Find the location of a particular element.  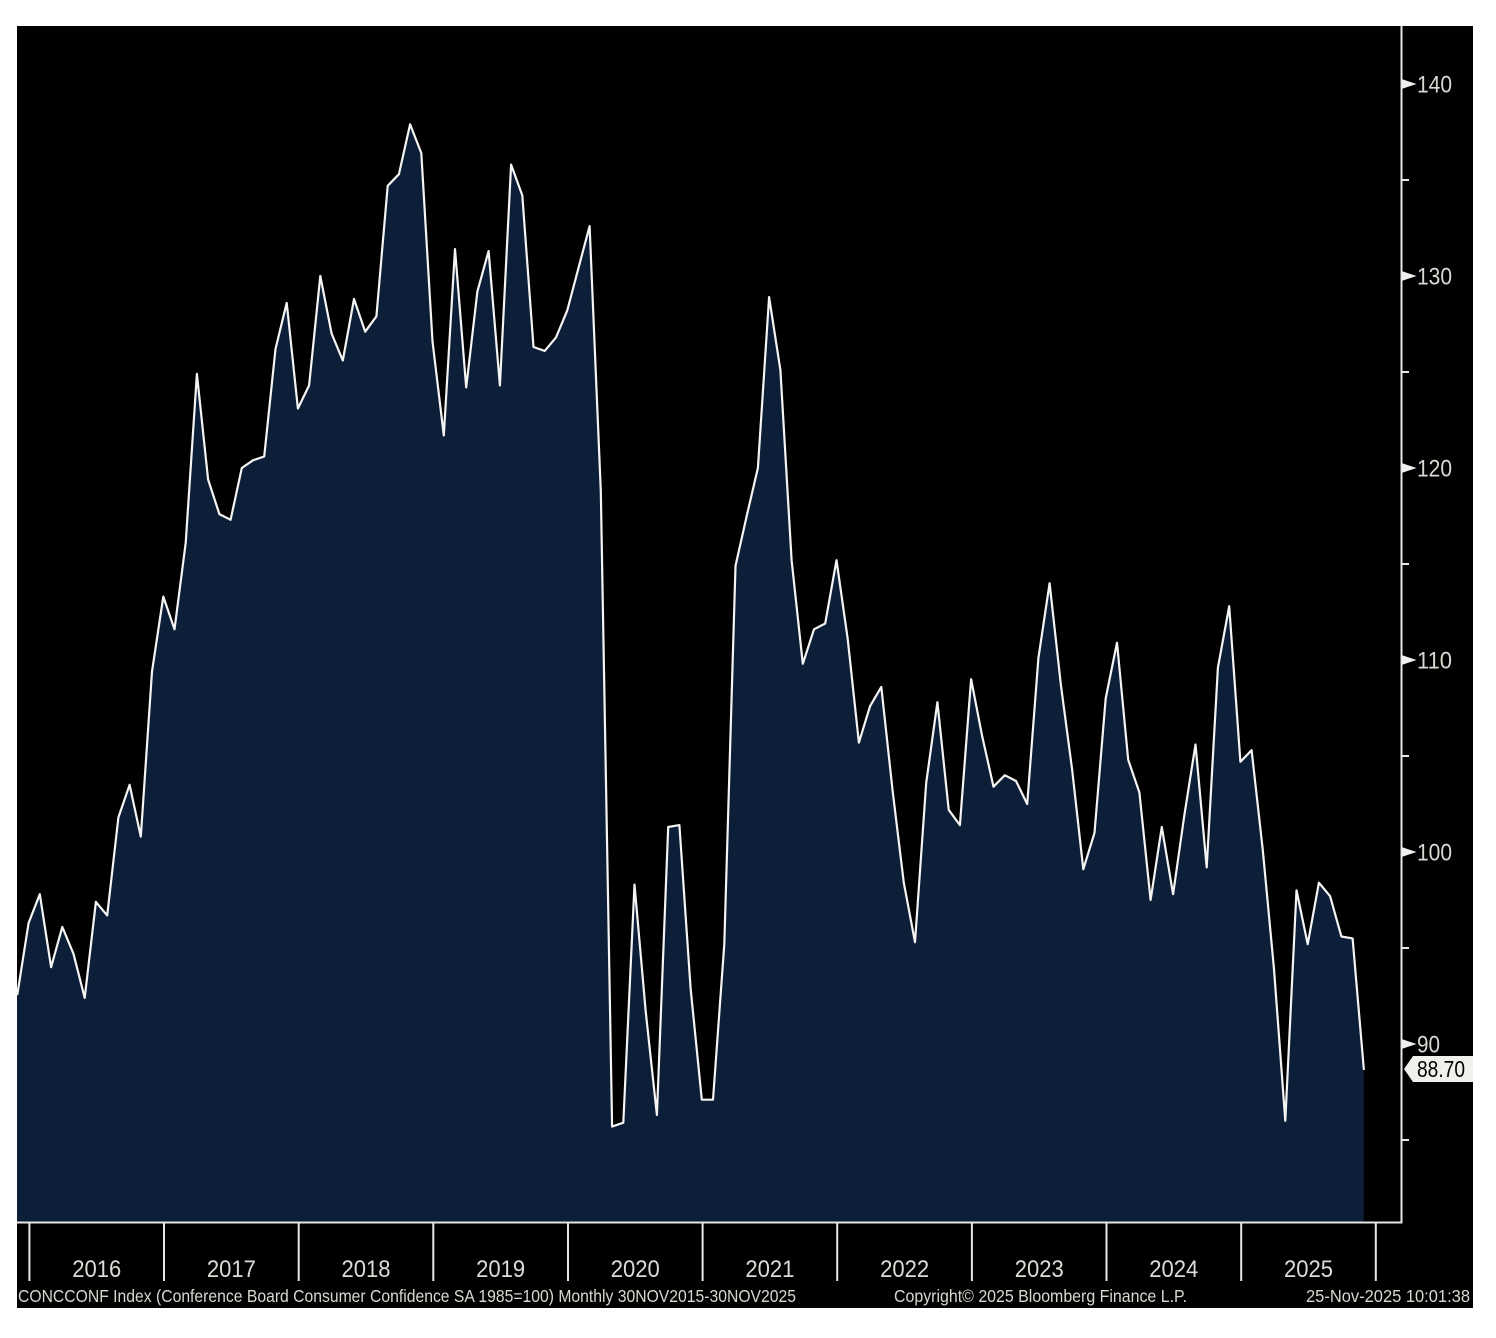

svg-text: 2019 is located at coordinates (500, 1269).